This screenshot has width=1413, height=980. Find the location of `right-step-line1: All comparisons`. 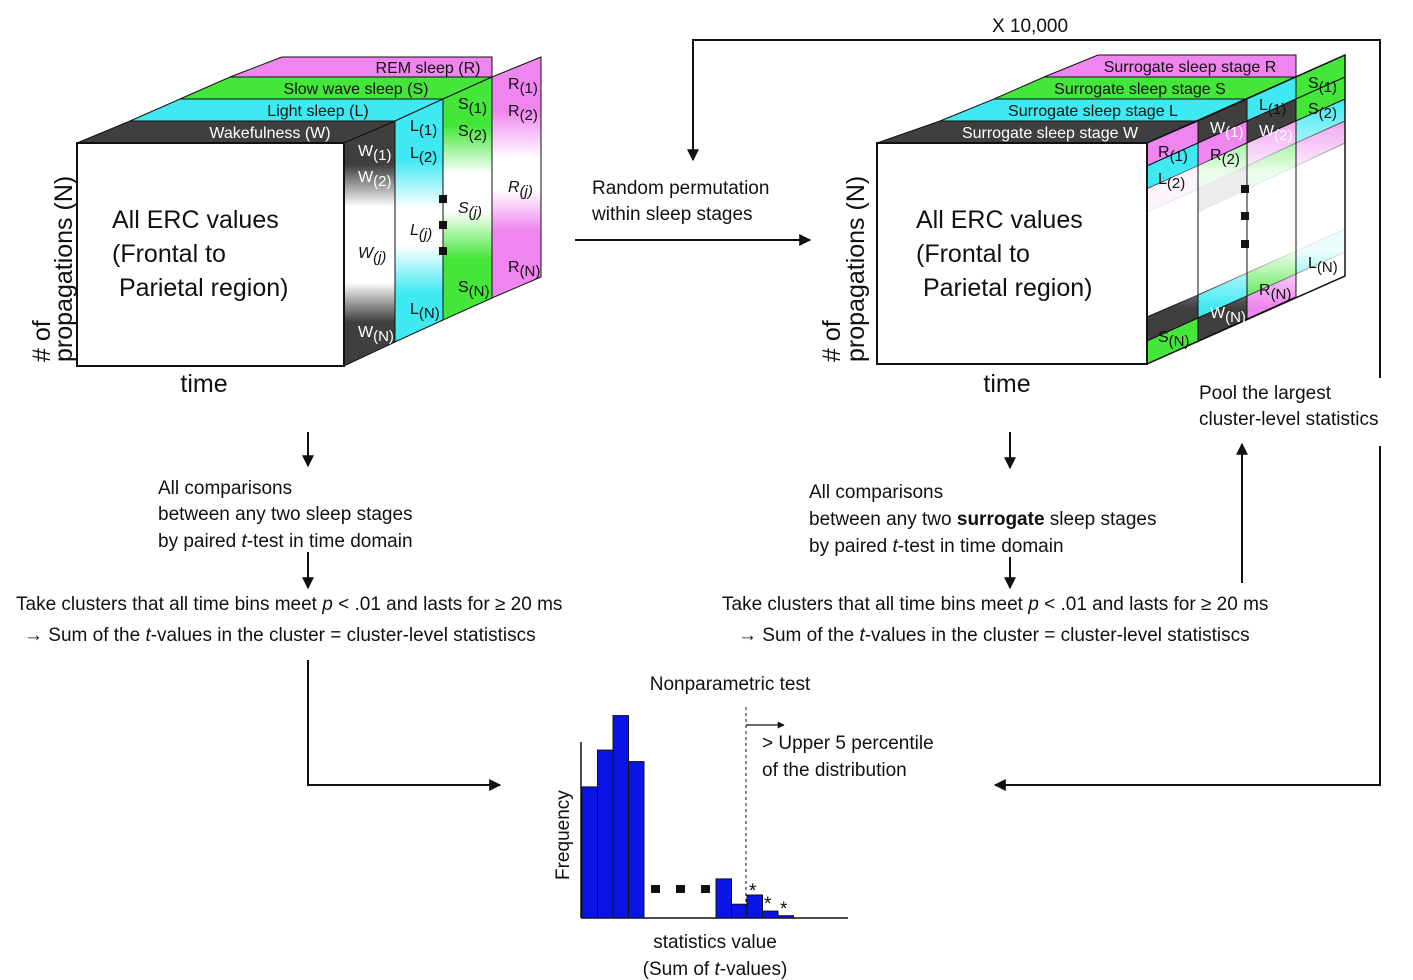

right-step-line1: All comparisons is located at coordinates (876, 492).